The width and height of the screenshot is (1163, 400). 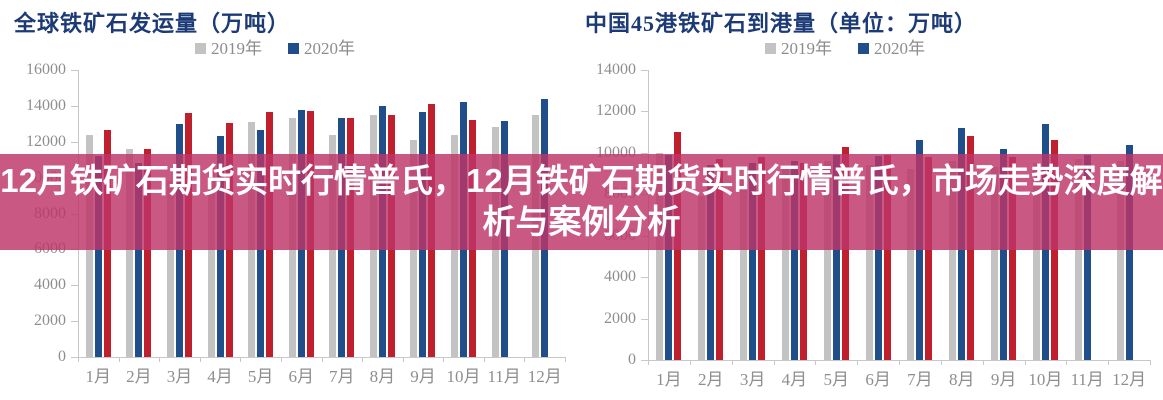 What do you see at coordinates (1129, 252) in the screenshot?
I see `bar-2020年-12月` at bounding box center [1129, 252].